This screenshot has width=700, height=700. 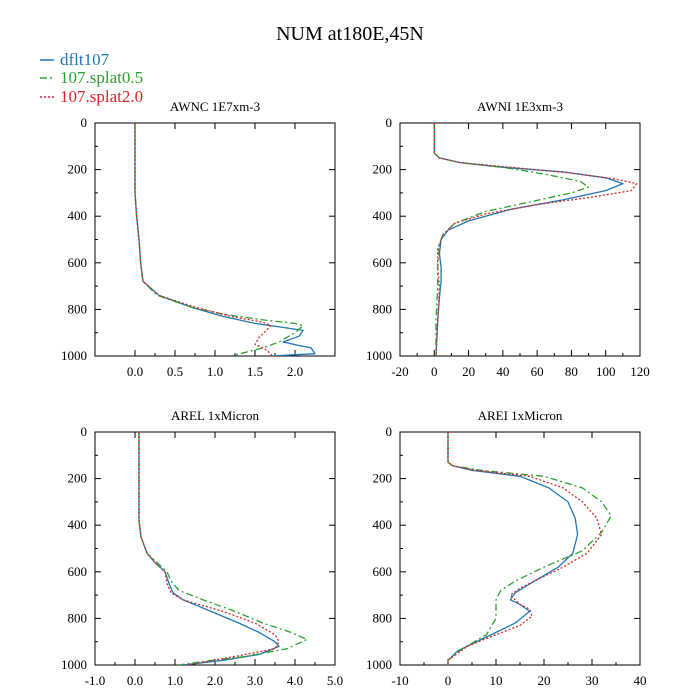 I want to click on x-tick-label: 3.0, so click(x=255, y=680).